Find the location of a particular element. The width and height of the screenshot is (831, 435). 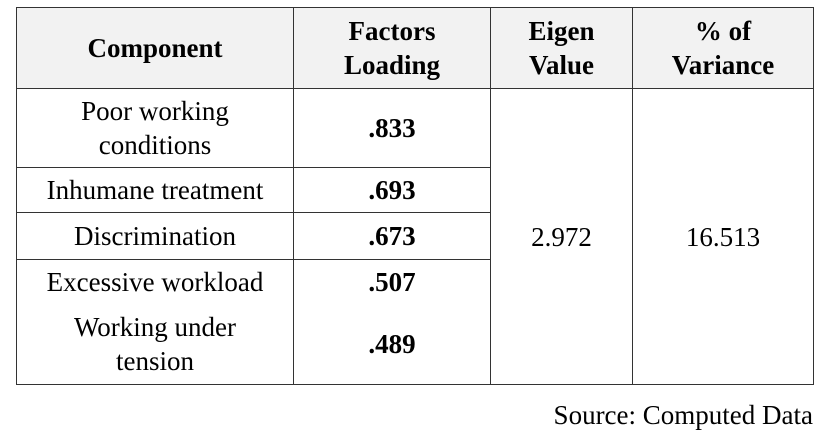

loading-cell: .507 is located at coordinates (392, 281).